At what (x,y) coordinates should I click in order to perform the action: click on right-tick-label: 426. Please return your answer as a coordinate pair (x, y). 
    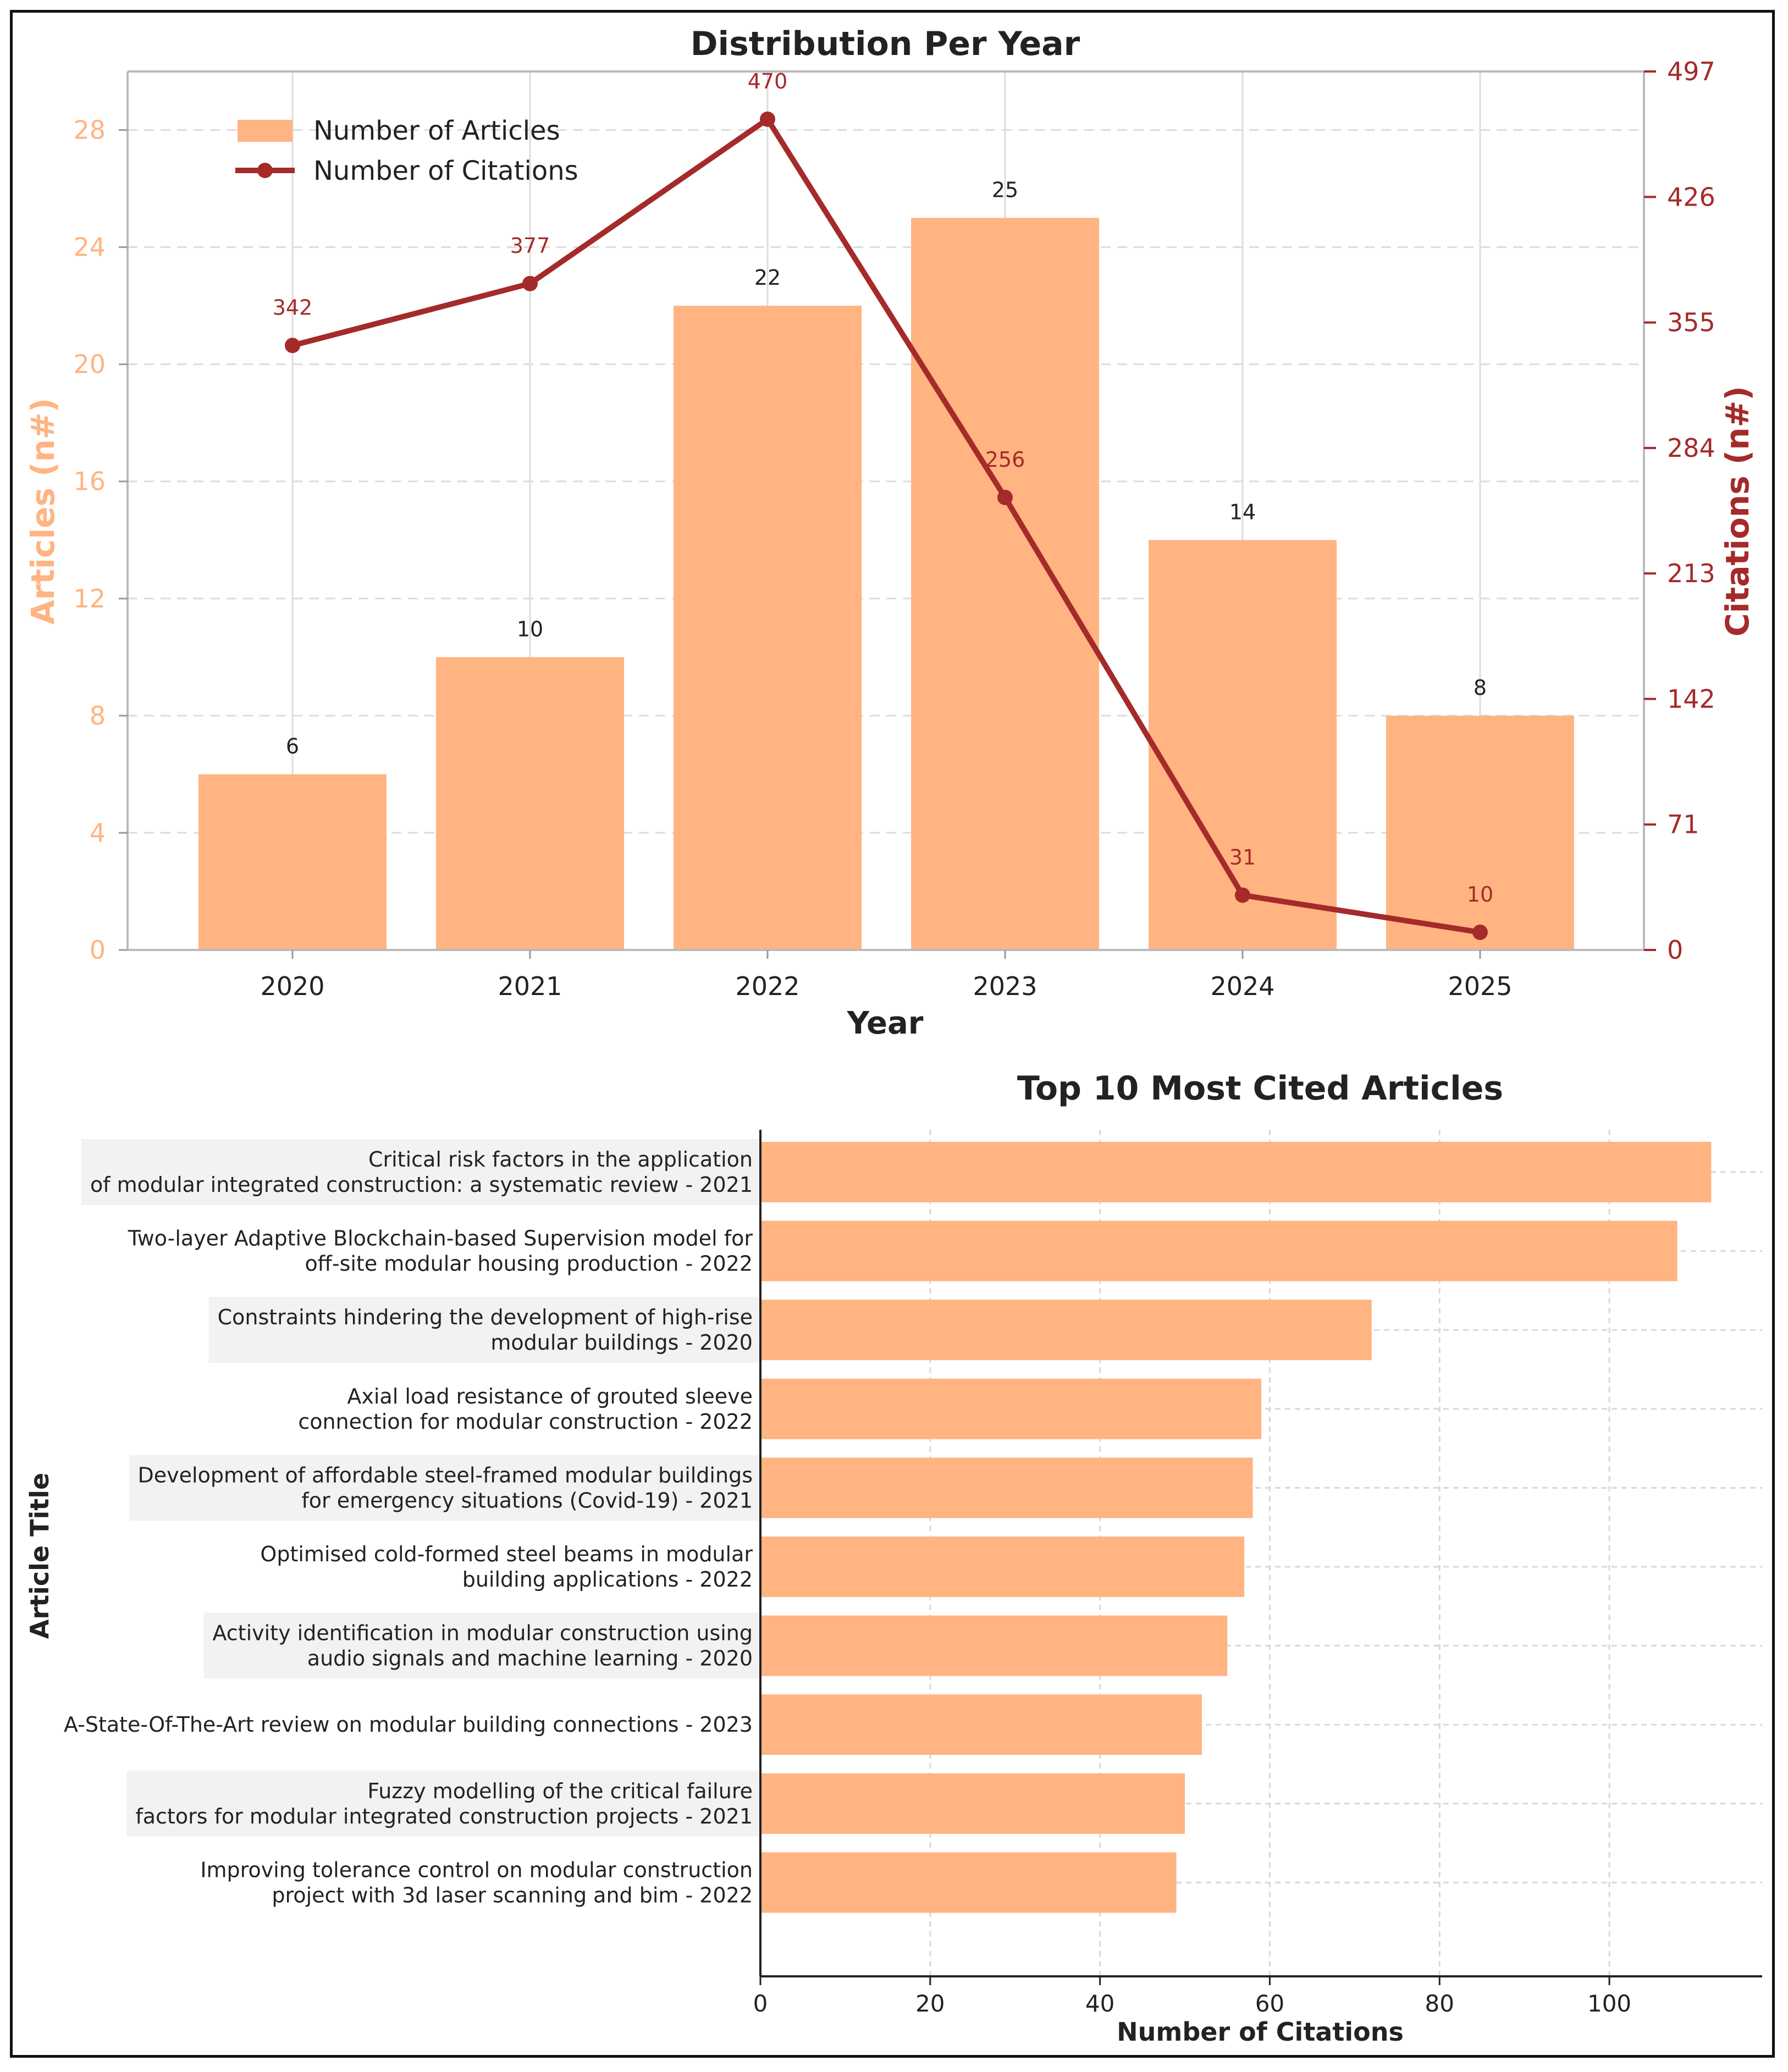
    Looking at the image, I should click on (1691, 197).